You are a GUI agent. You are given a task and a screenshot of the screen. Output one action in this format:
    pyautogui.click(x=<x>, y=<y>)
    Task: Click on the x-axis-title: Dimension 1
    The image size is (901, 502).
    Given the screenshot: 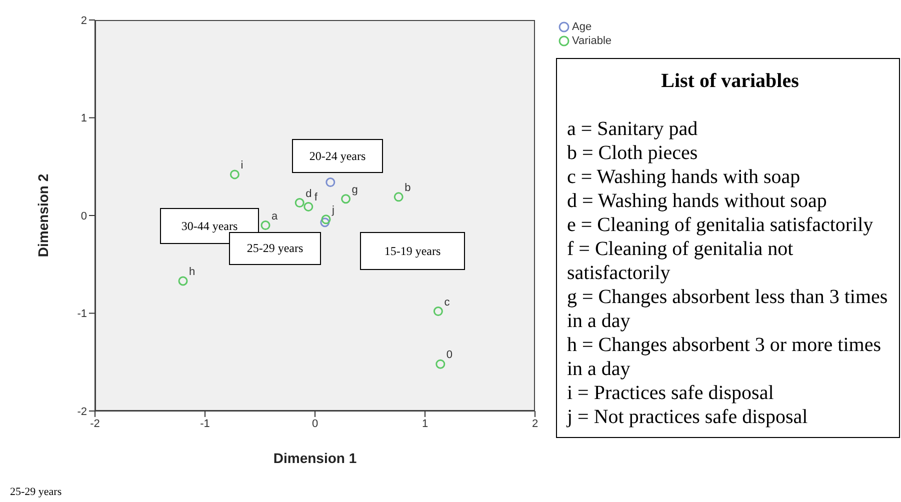 What is the action you would take?
    pyautogui.click(x=315, y=458)
    